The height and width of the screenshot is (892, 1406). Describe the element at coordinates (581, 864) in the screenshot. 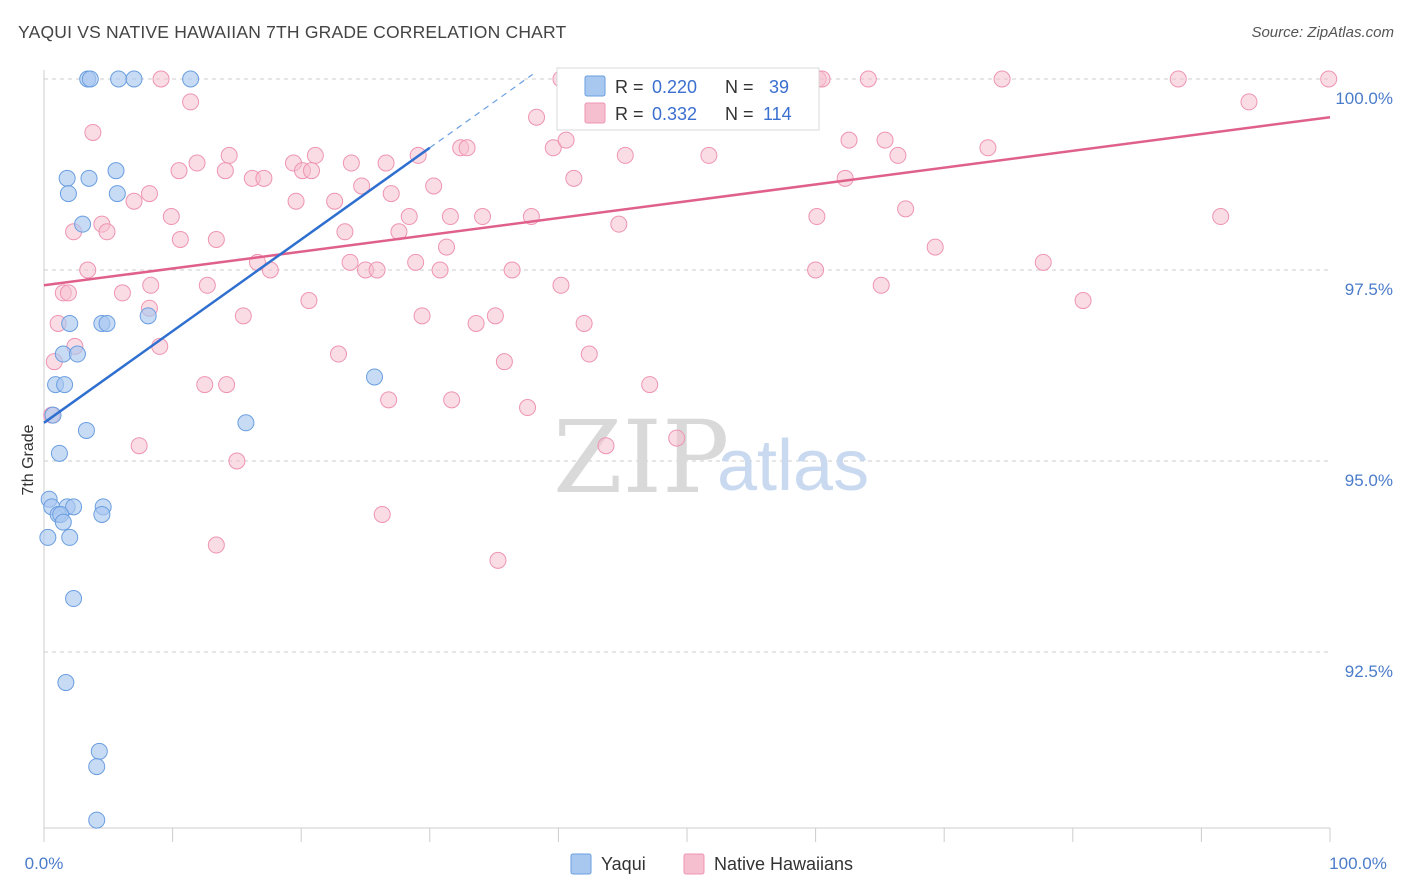

I see `bottom-legend-yaqui-swatch` at that location.